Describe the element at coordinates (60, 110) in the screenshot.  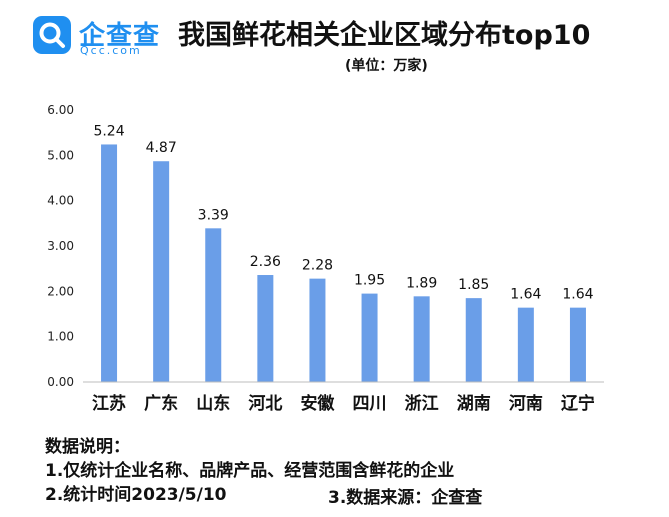
I see `y-tick-label: 6.00` at that location.